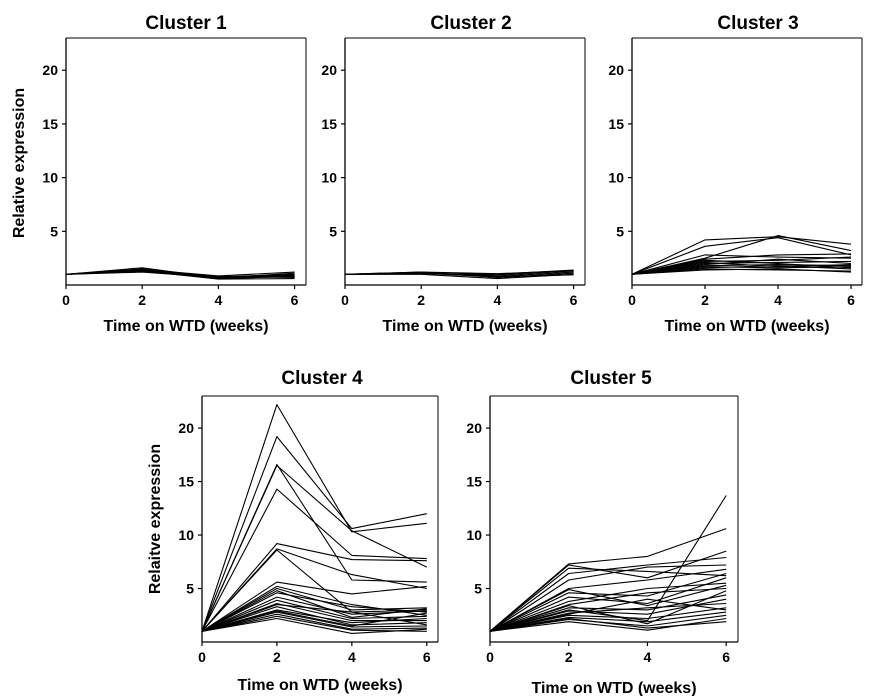 This screenshot has height=696, width=870. What do you see at coordinates (470, 23) in the screenshot?
I see `panel-title: Cluster 2` at bounding box center [470, 23].